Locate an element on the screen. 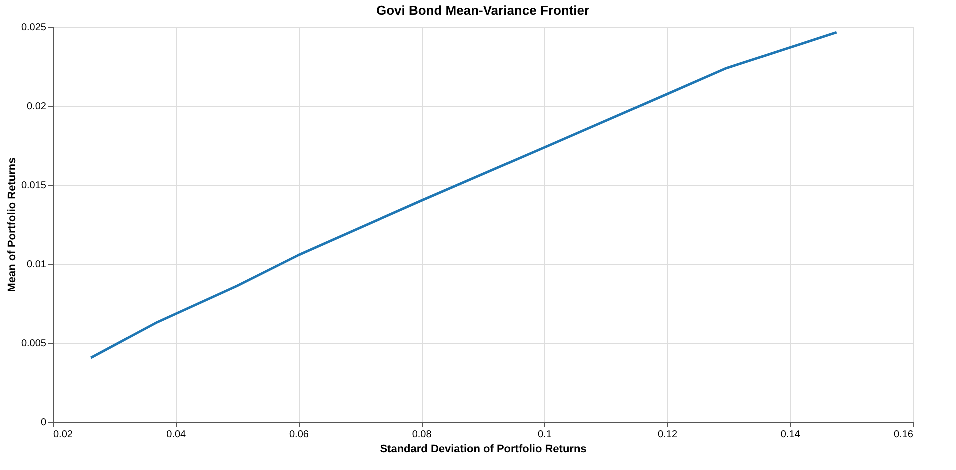 The image size is (956, 470). x-tick-label: 0.06 is located at coordinates (299, 435).